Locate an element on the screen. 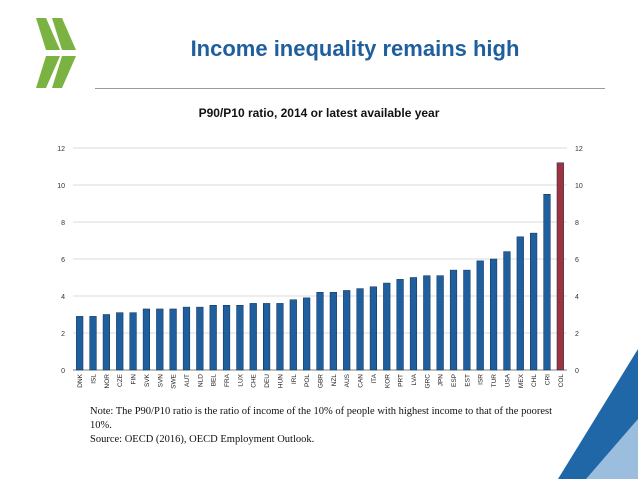 The height and width of the screenshot is (479, 638). bar-kor is located at coordinates (387, 326).